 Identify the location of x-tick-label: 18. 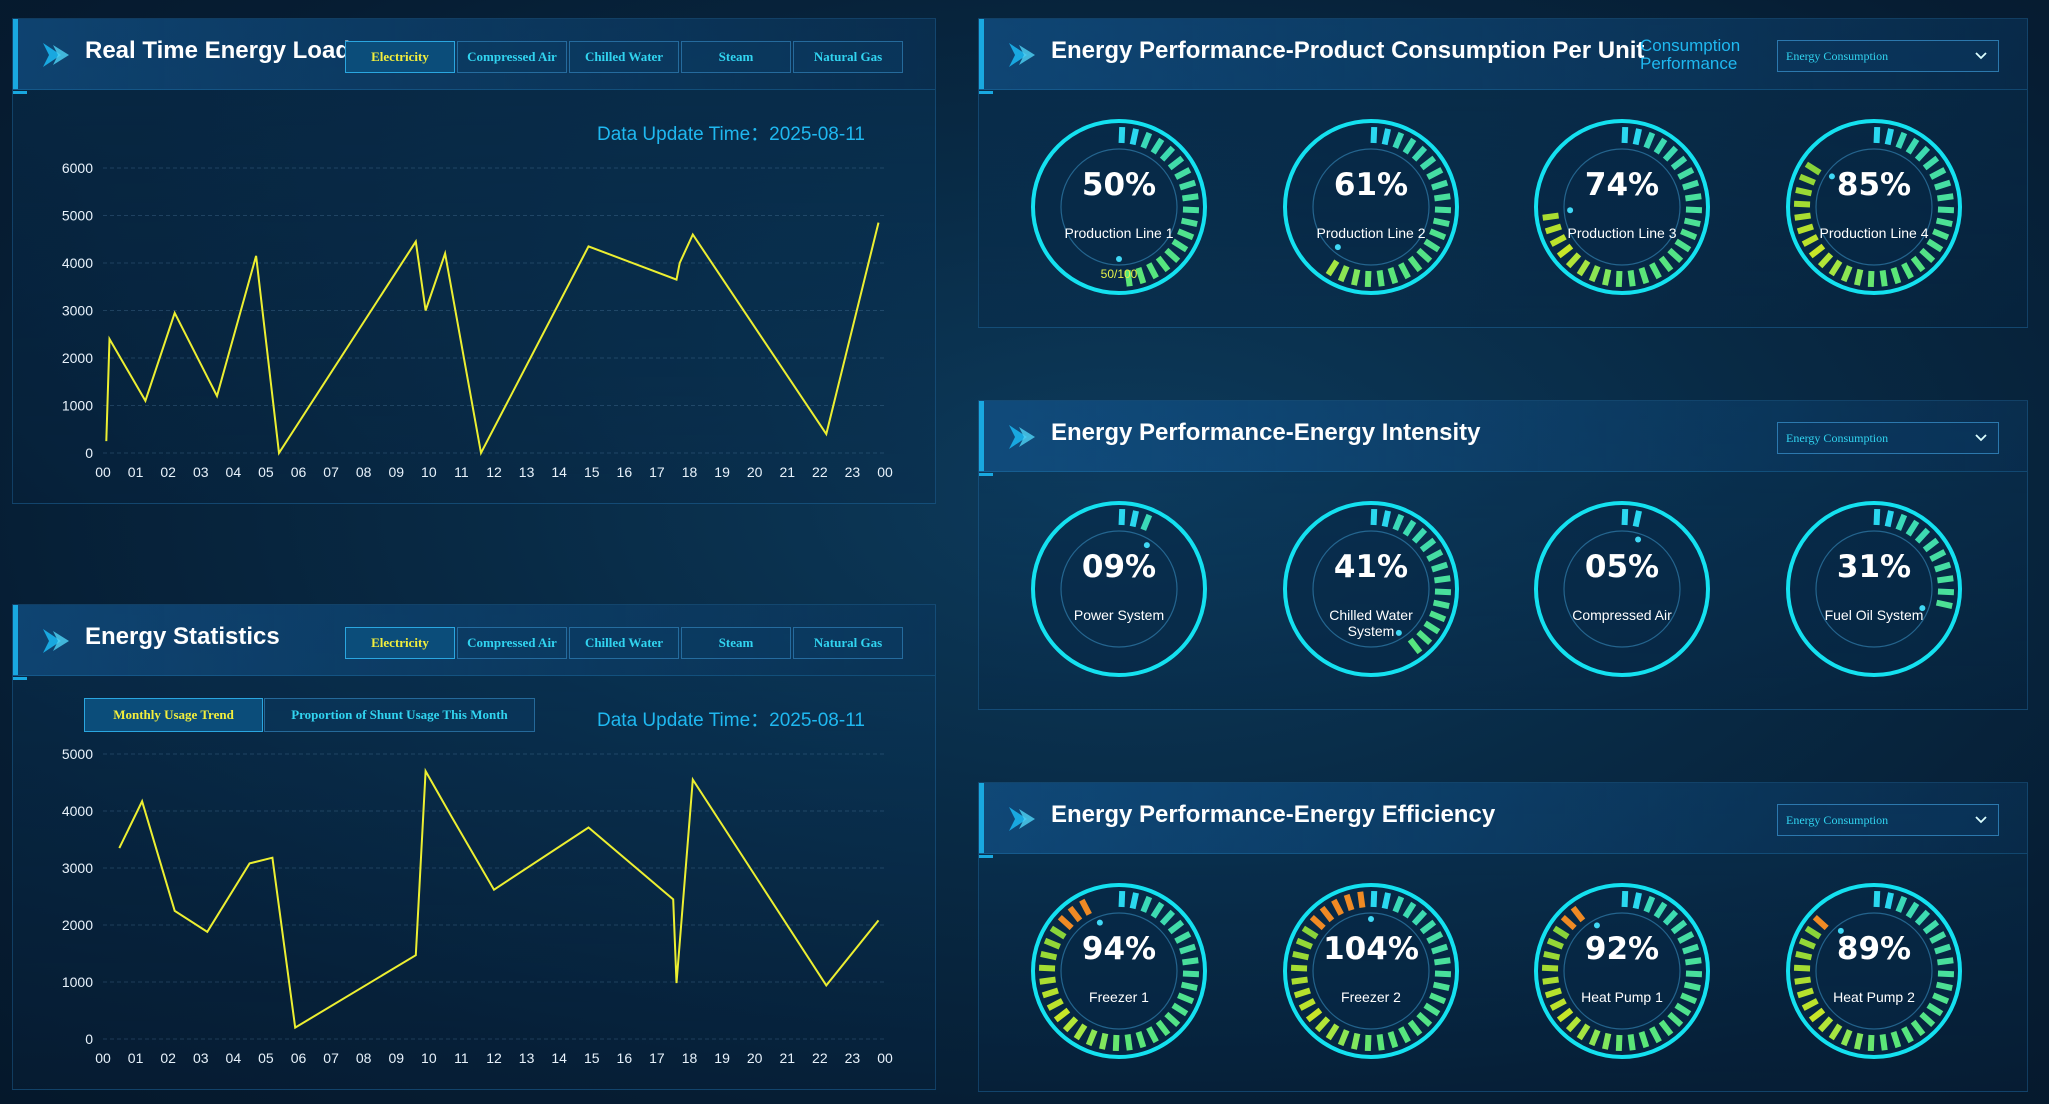
(690, 1058).